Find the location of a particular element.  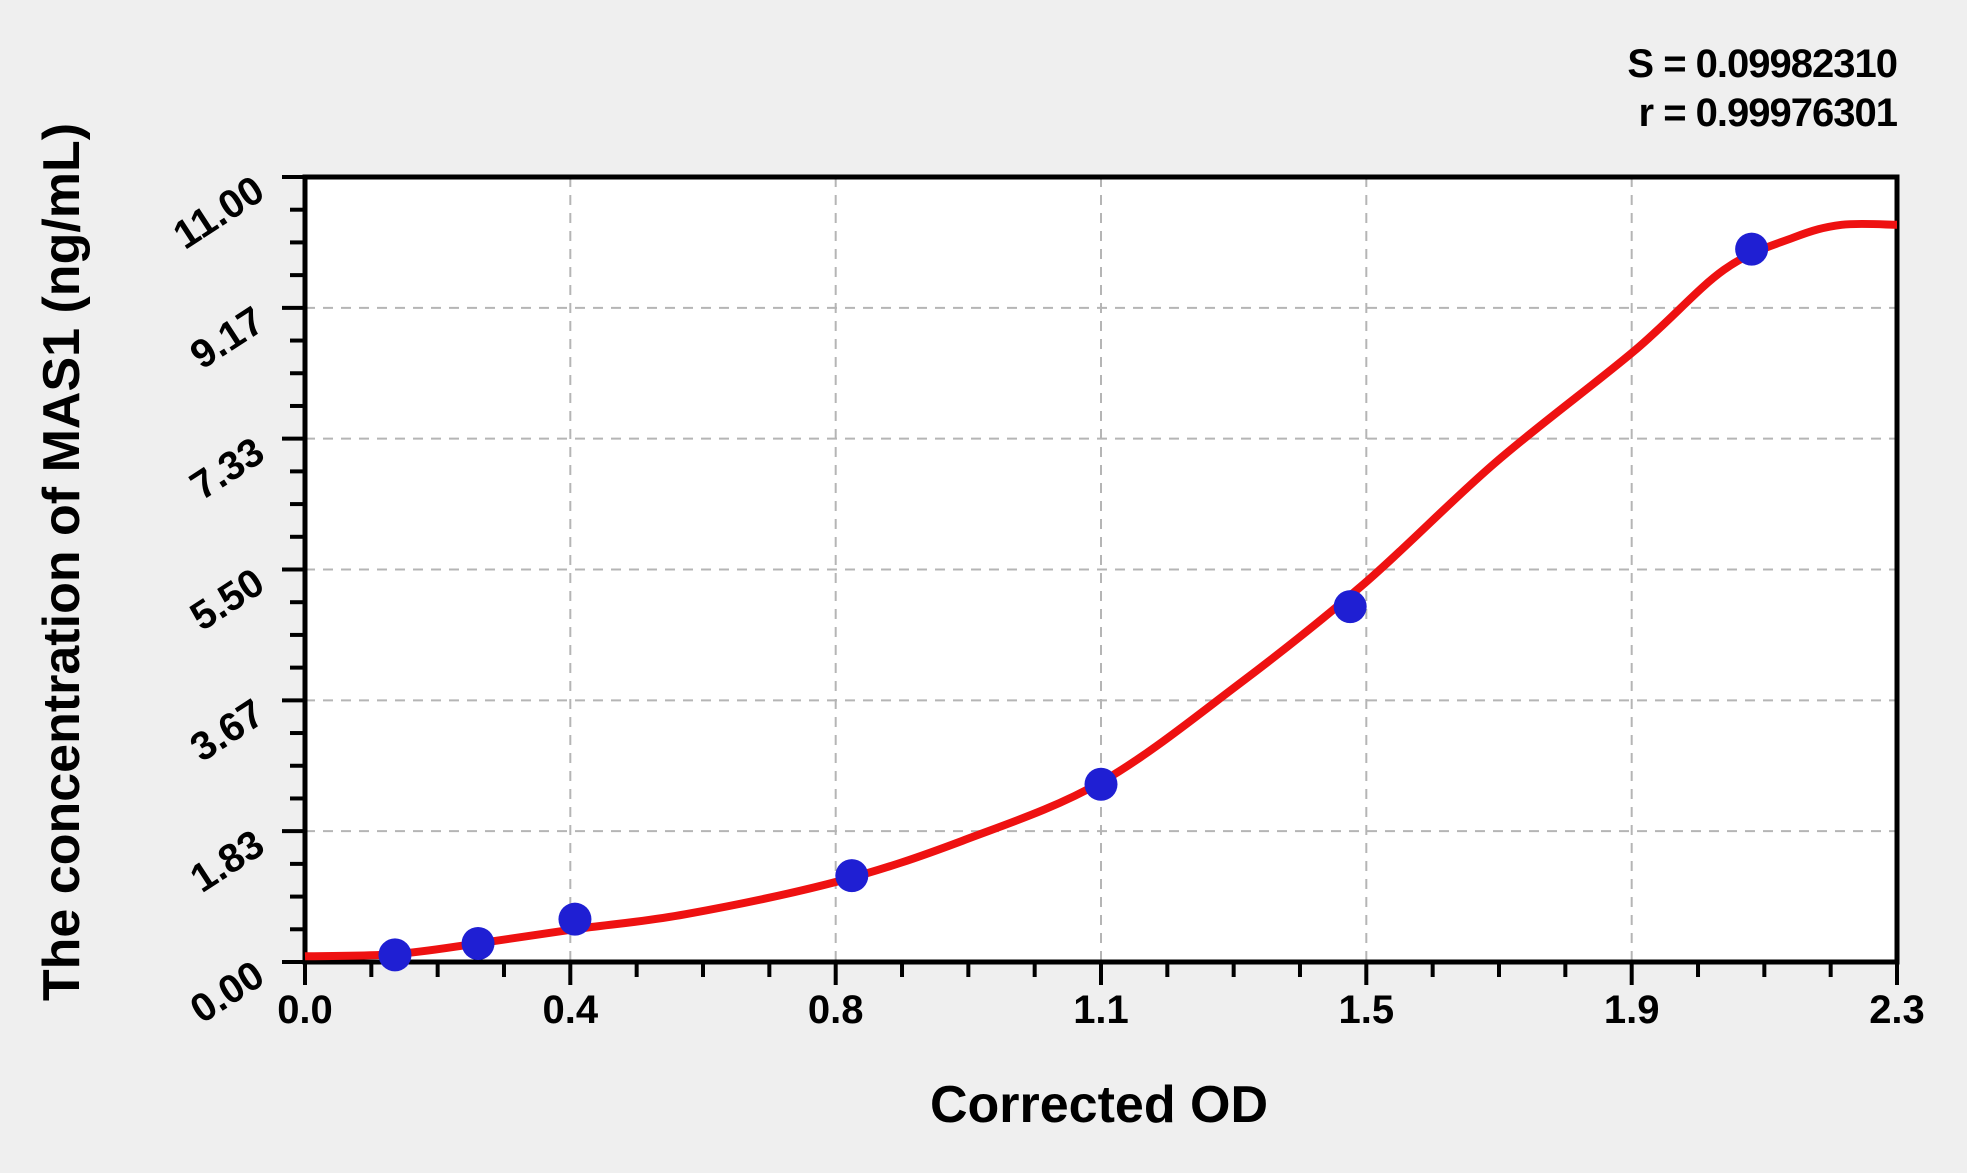

y-tick-label: 11.00 is located at coordinates (219, 213).